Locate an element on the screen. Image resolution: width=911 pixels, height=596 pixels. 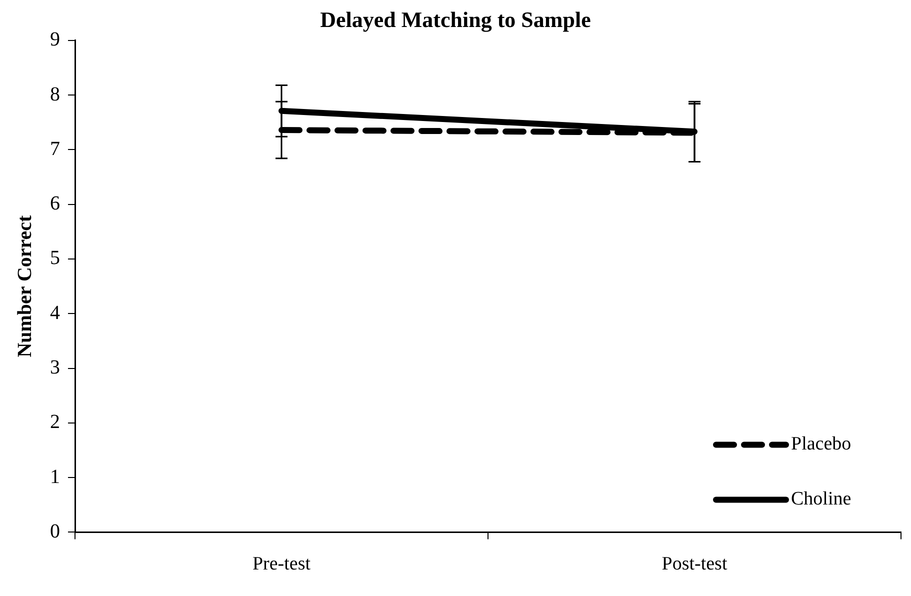
y-tick-label: 8 is located at coordinates (55, 94).